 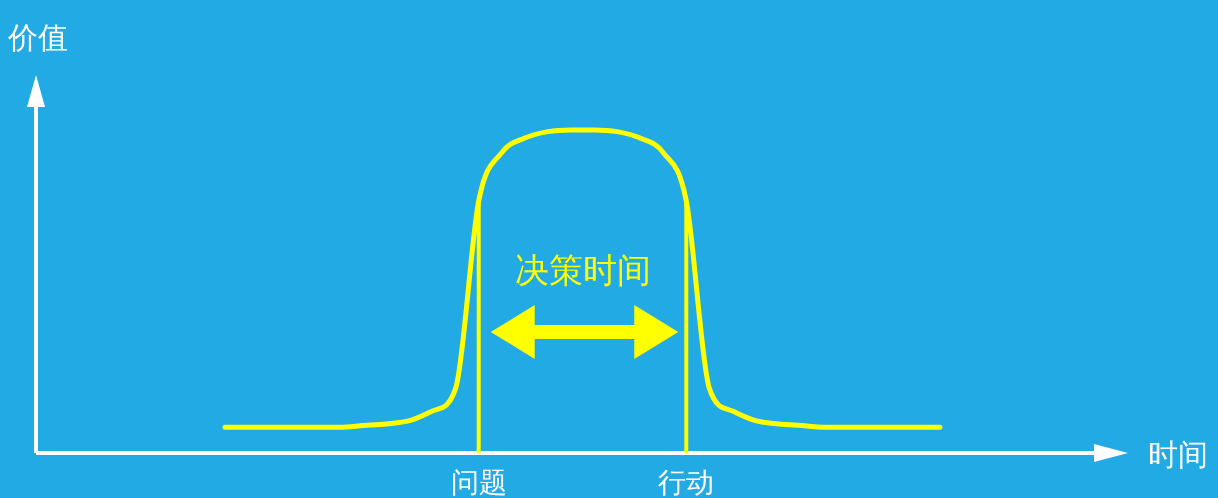 What do you see at coordinates (478, 482) in the screenshot?
I see `x-tick-label: 问题` at bounding box center [478, 482].